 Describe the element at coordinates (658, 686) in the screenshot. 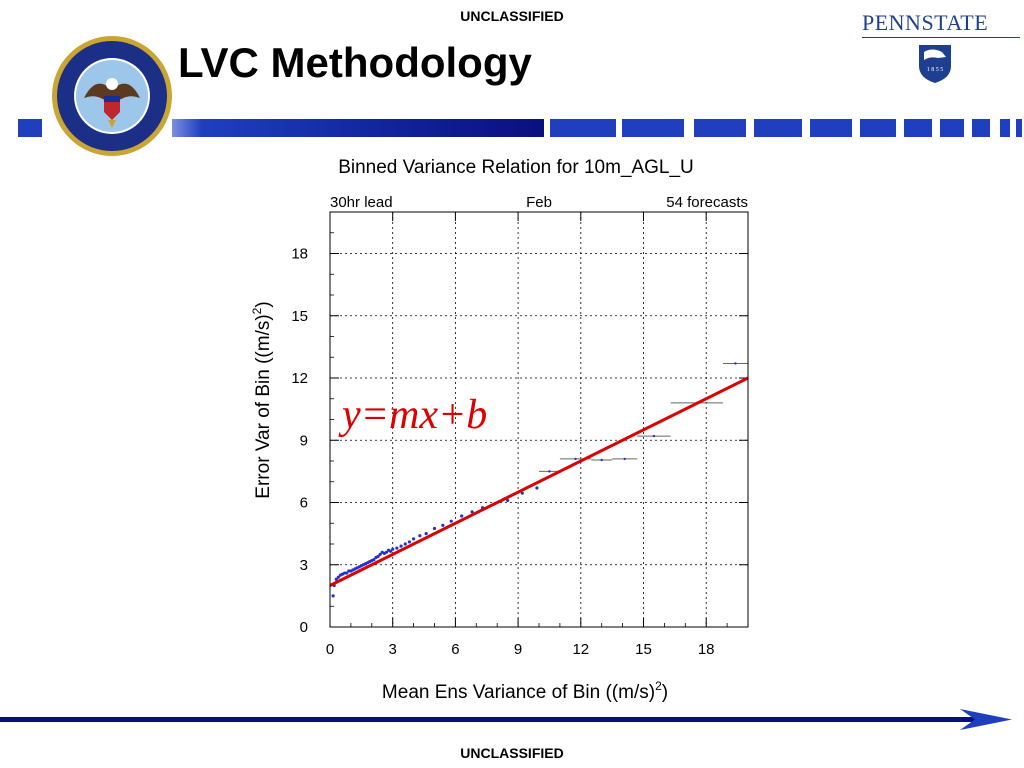

I see `x-axis-label-sup: 2` at that location.